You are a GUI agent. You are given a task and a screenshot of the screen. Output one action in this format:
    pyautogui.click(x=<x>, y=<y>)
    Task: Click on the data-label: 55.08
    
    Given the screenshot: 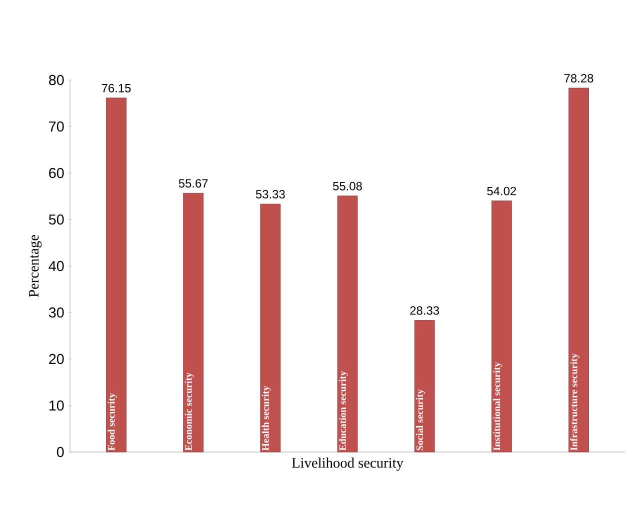 What is the action you would take?
    pyautogui.click(x=347, y=186)
    